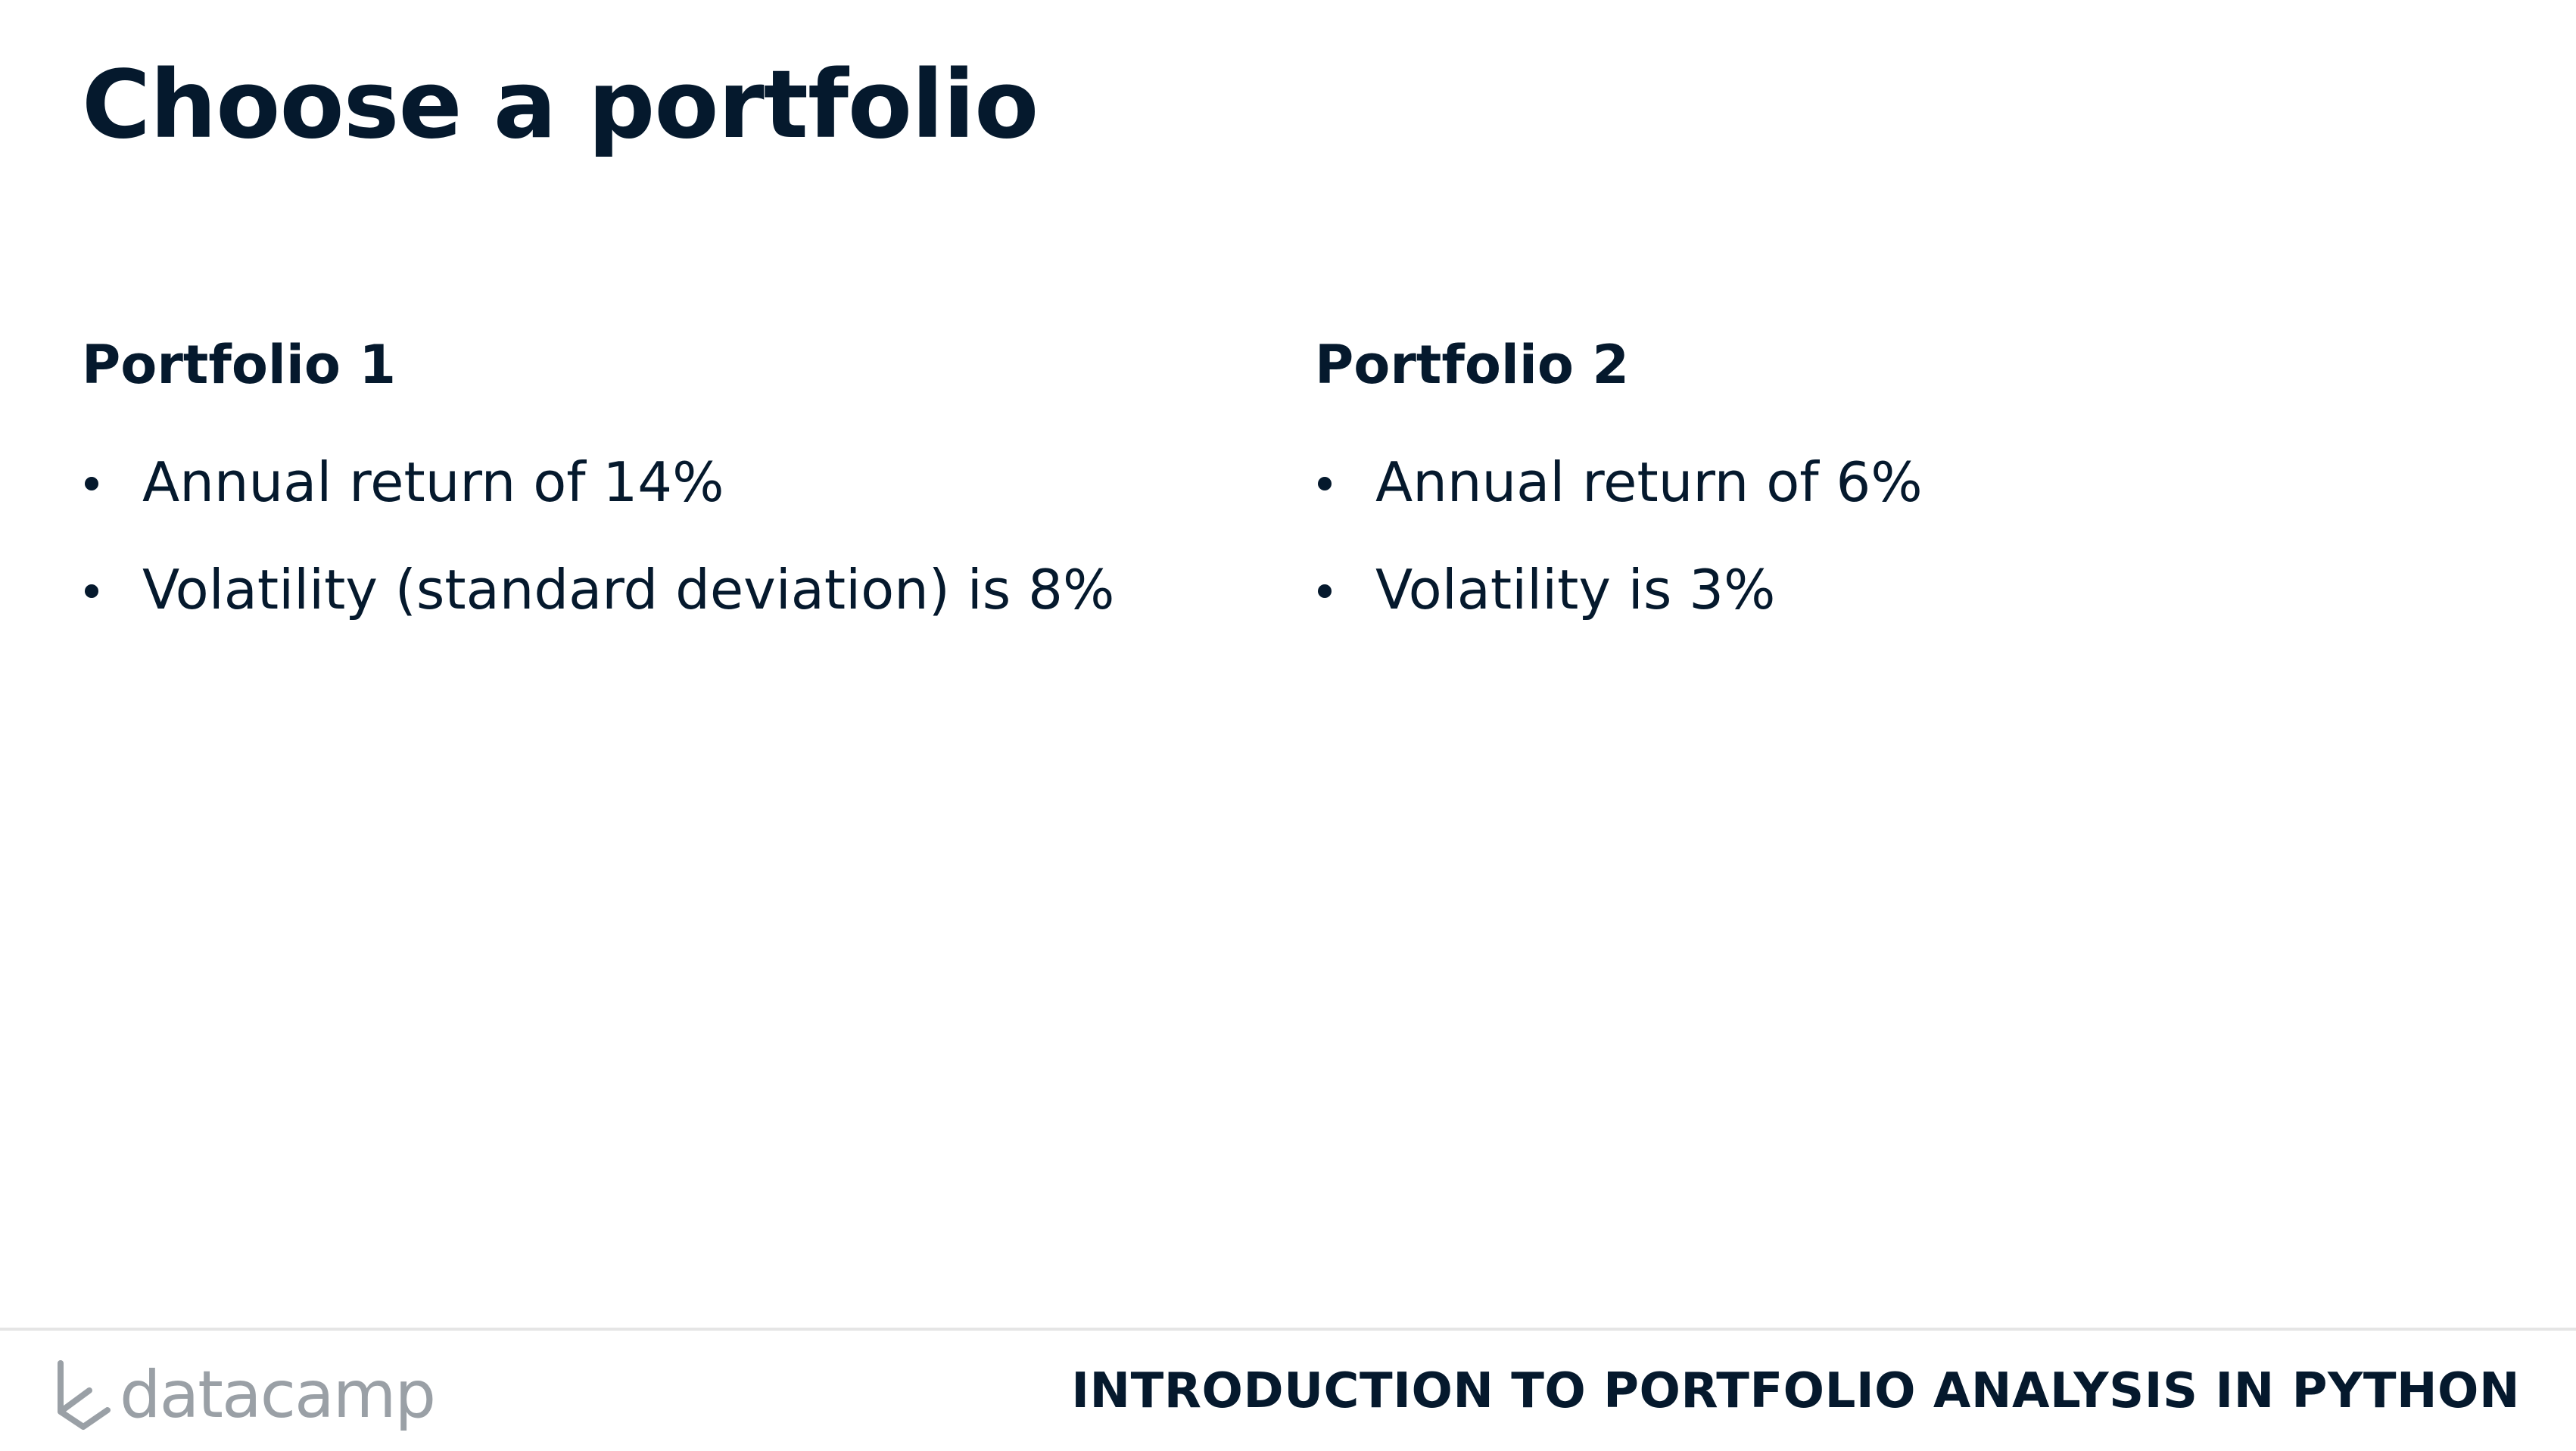  What do you see at coordinates (560, 106) in the screenshot?
I see `slide-title: Choose a portfolio` at bounding box center [560, 106].